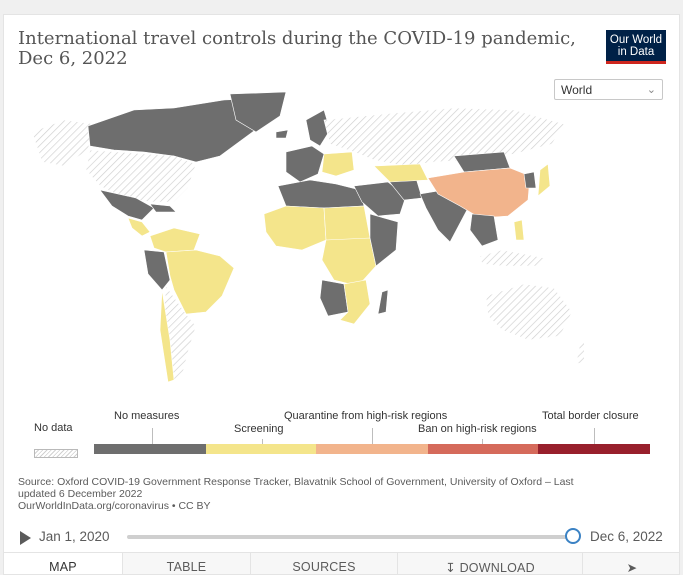 The height and width of the screenshot is (575, 683). What do you see at coordinates (529, 312) in the screenshot?
I see `region-australia` at bounding box center [529, 312].